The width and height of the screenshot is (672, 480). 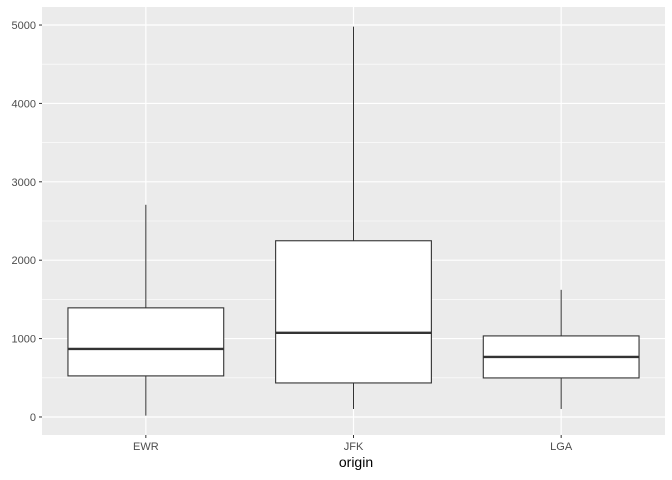 I want to click on x-tick-label: EWR, so click(x=146, y=447).